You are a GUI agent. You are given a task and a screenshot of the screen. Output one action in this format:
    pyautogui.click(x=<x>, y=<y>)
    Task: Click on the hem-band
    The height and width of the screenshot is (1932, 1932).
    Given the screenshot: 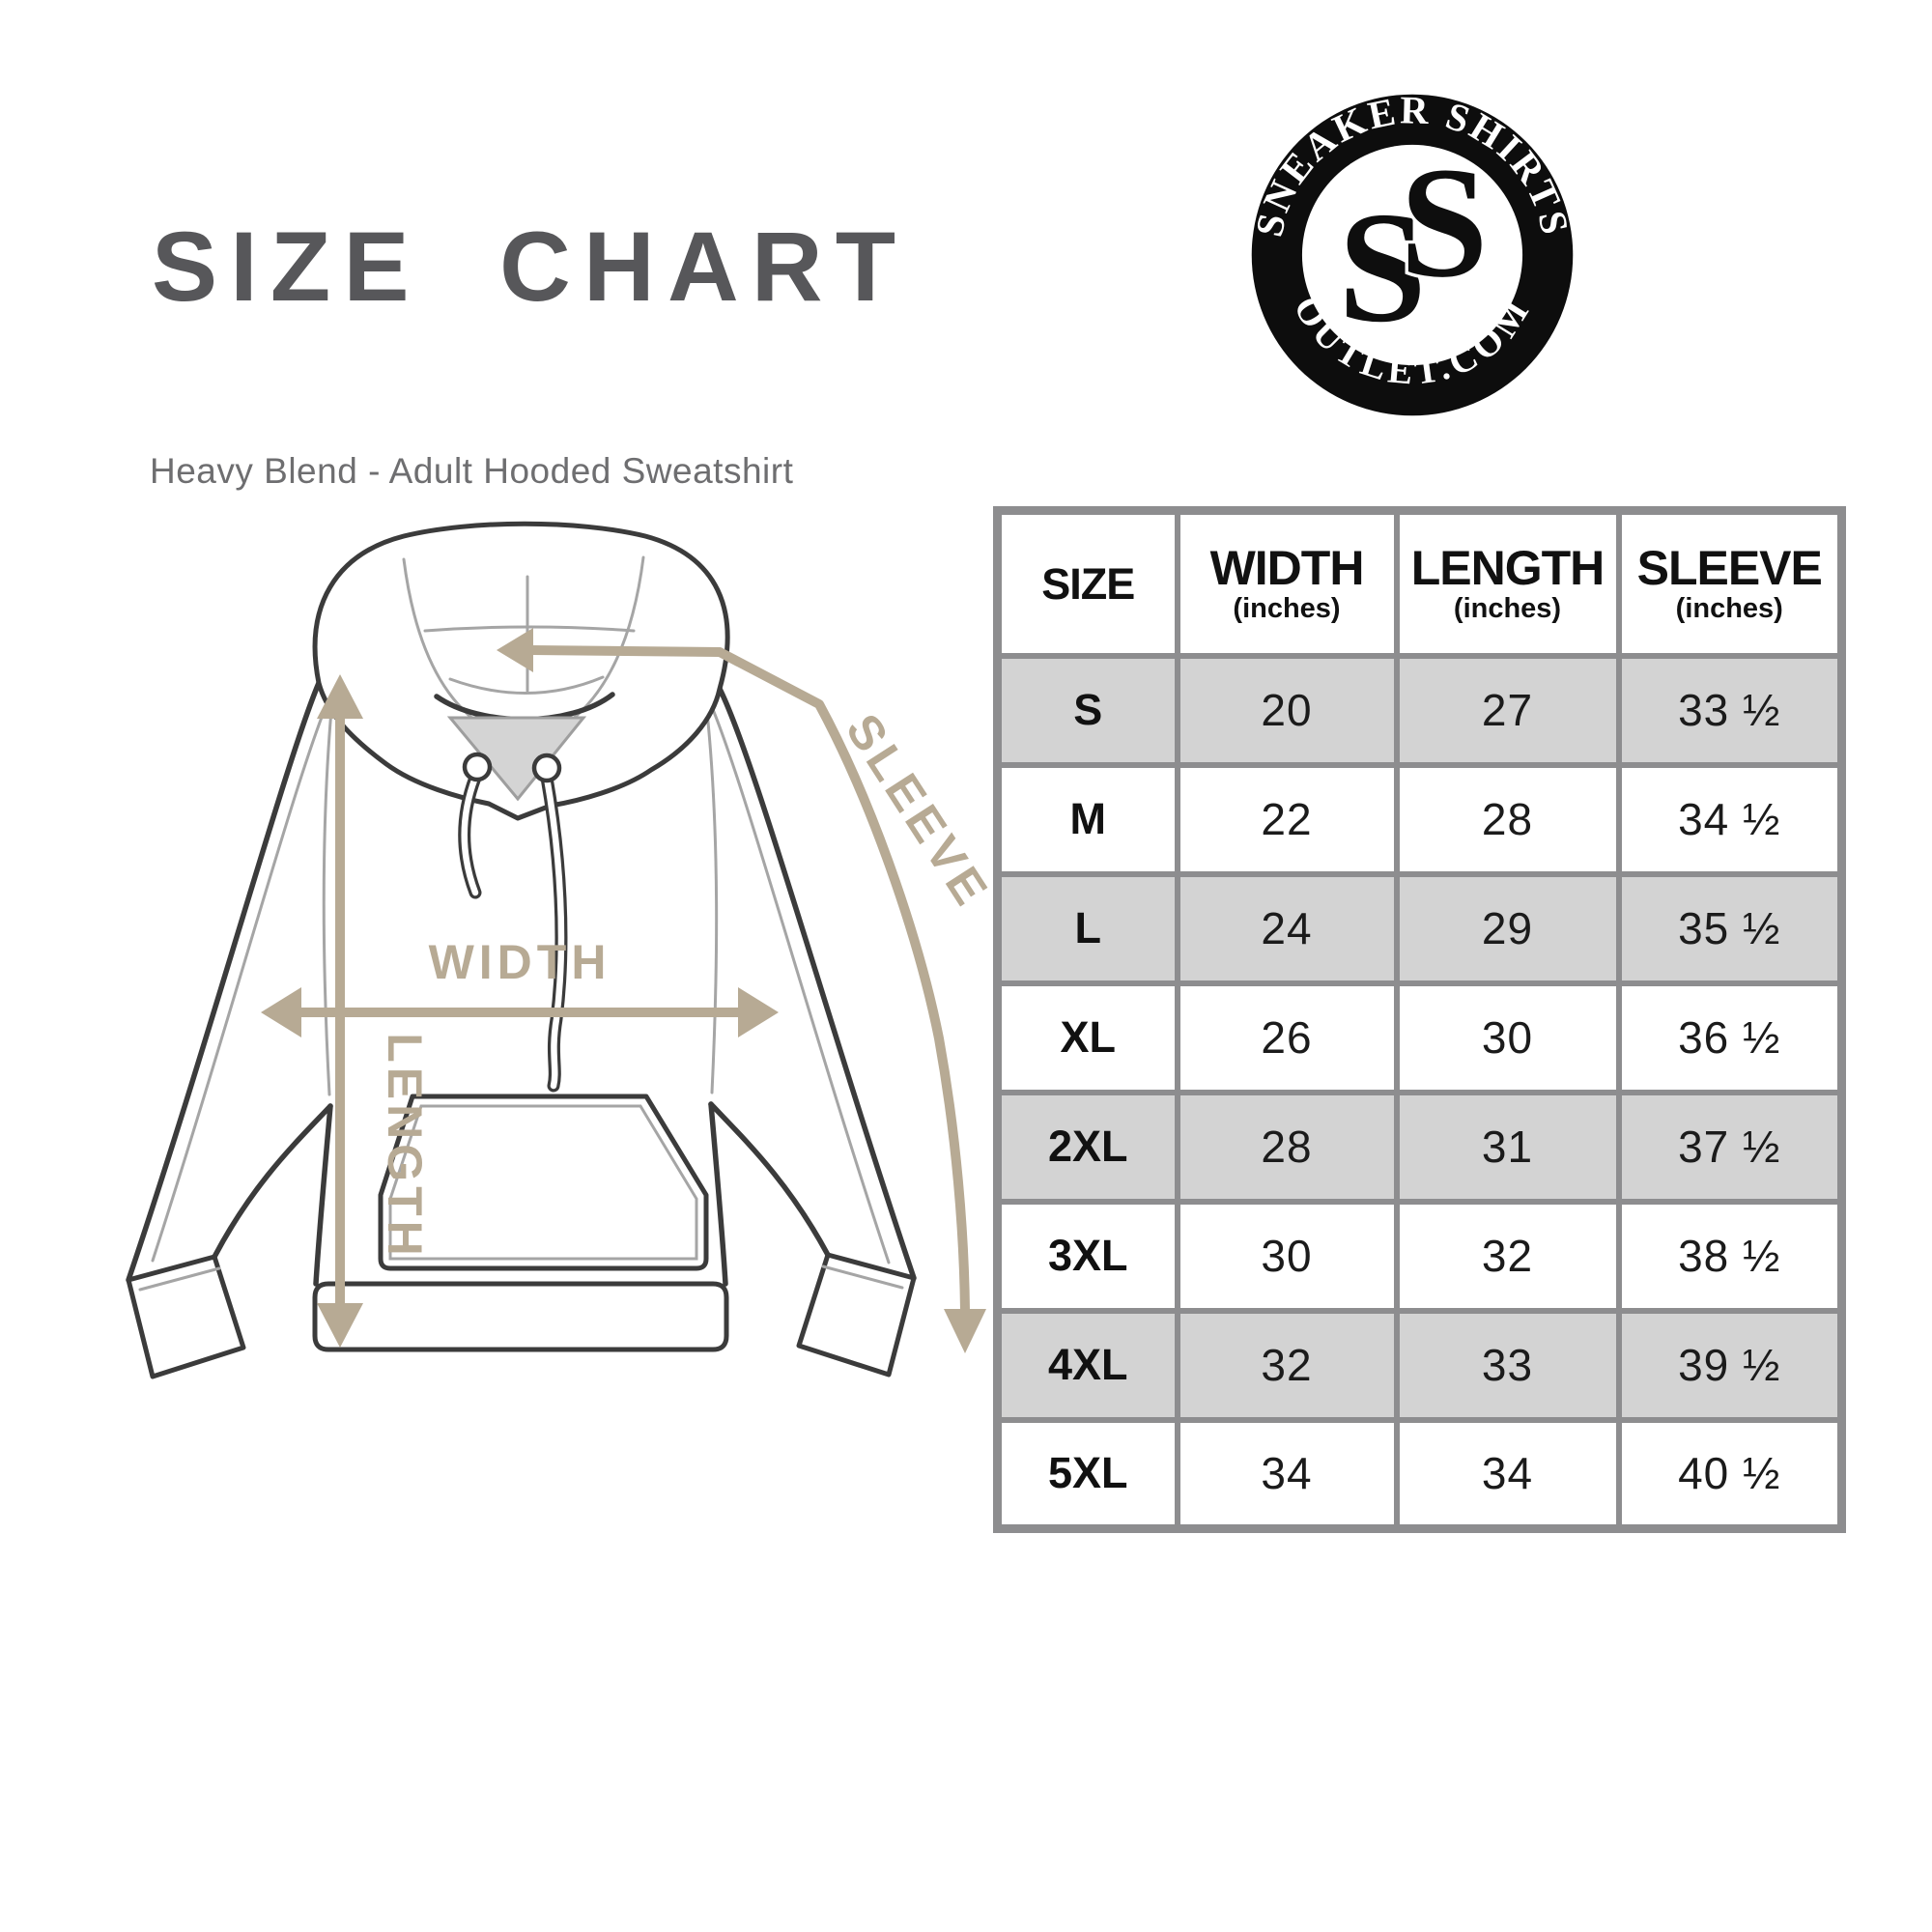 What is the action you would take?
    pyautogui.click(x=520, y=1316)
    